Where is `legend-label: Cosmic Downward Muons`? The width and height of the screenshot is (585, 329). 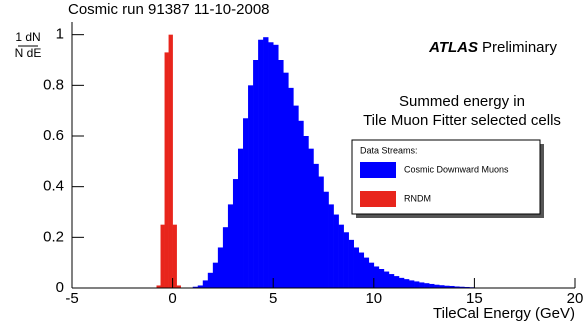 legend-label: Cosmic Downward Muons is located at coordinates (456, 169).